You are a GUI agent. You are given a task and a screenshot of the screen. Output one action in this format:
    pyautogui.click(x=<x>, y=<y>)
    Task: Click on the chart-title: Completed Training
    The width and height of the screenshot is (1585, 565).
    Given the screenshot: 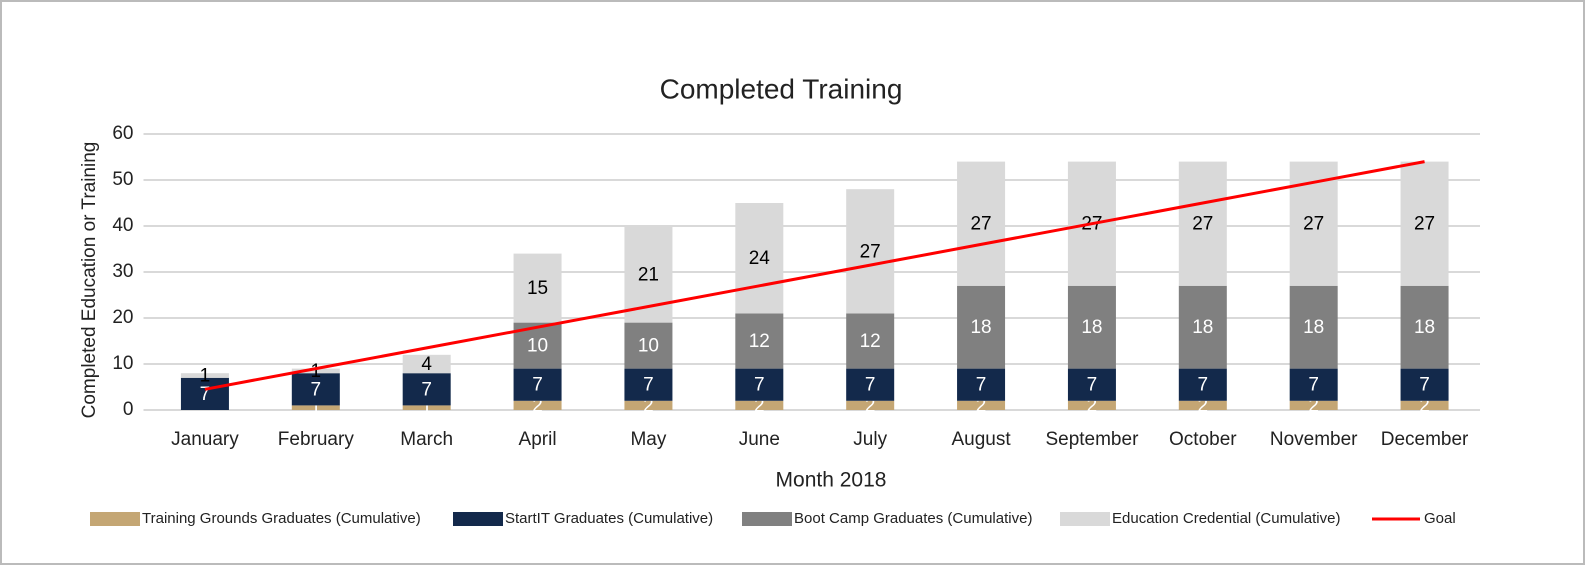 What is the action you would take?
    pyautogui.click(x=781, y=88)
    